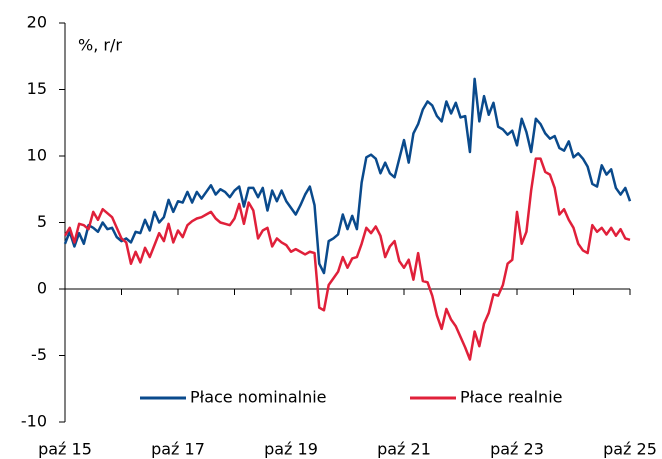 The height and width of the screenshot is (459, 662). I want to click on x-tick-label: paź 25, so click(630, 449).